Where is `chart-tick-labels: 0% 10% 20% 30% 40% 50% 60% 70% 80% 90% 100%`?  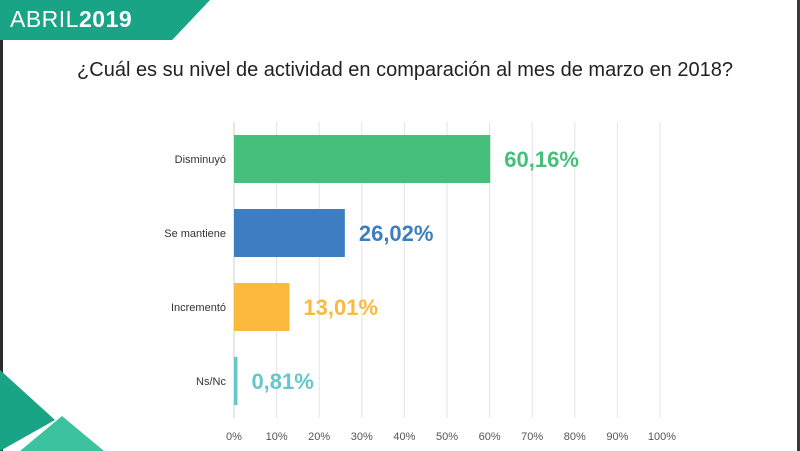 chart-tick-labels: 0% 10% 20% 30% 40% 50% 60% 70% 80% 90% 100% is located at coordinates (451, 437).